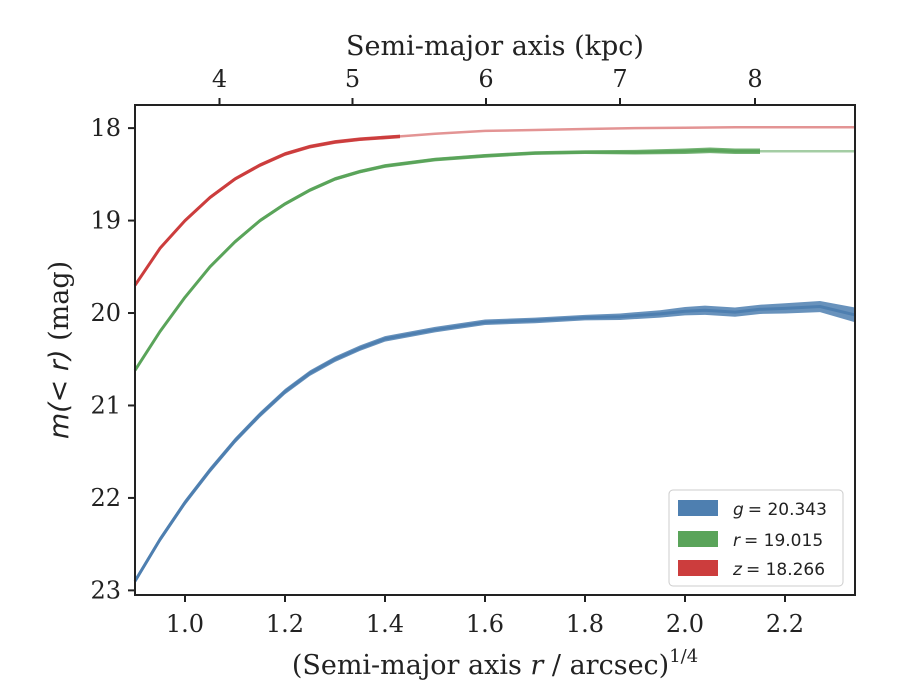 Image resolution: width=900 pixels, height=700 pixels. Describe the element at coordinates (685, 624) in the screenshot. I see `x-tick-label: 2.0` at that location.